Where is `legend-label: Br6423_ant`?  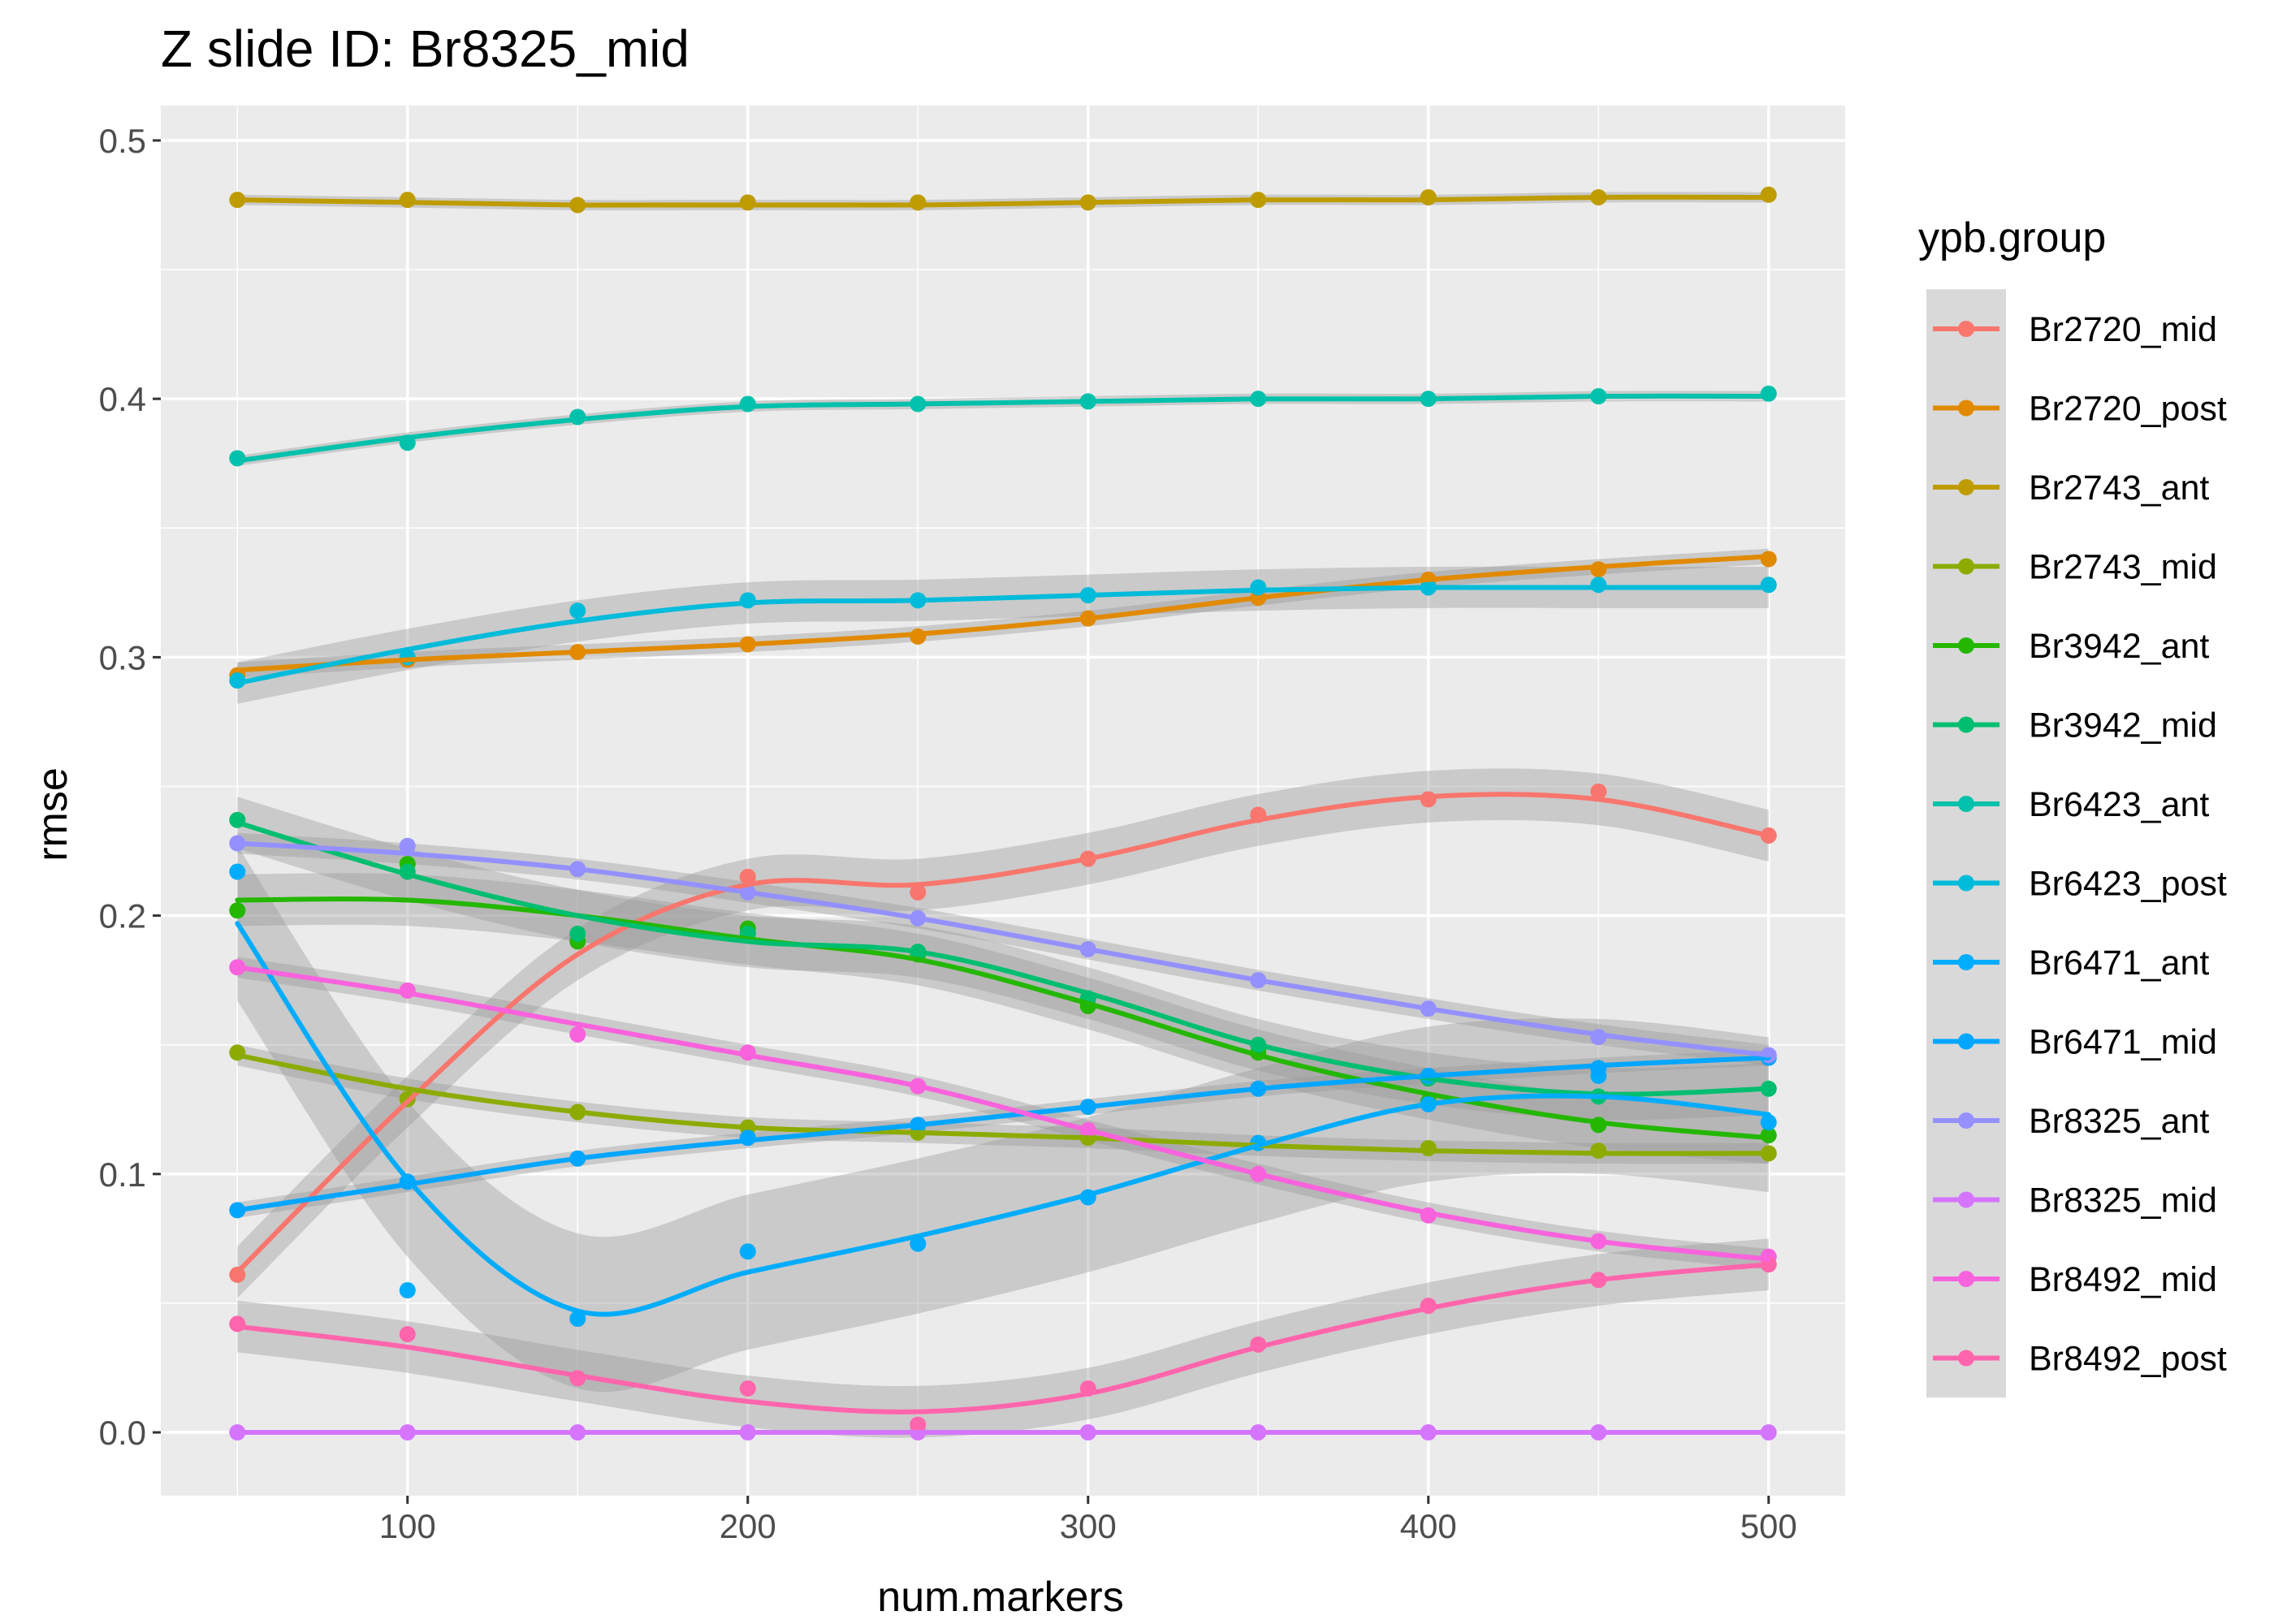
legend-label: Br6423_ant is located at coordinates (2119, 804).